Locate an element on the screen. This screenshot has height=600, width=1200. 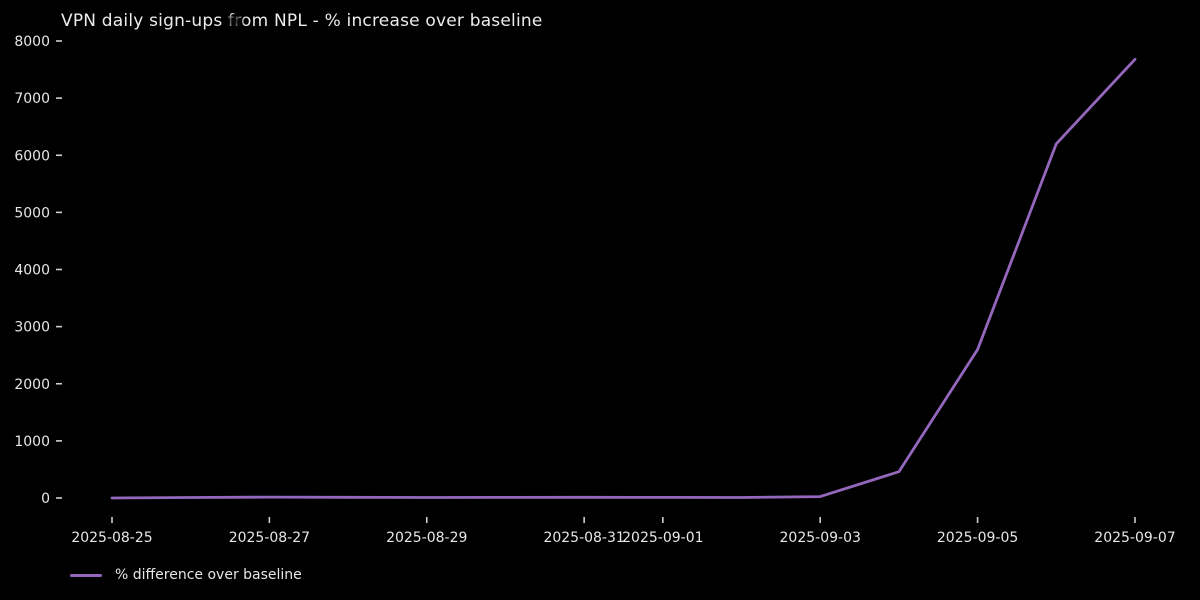
y-tick-label: 0 is located at coordinates (45, 499).